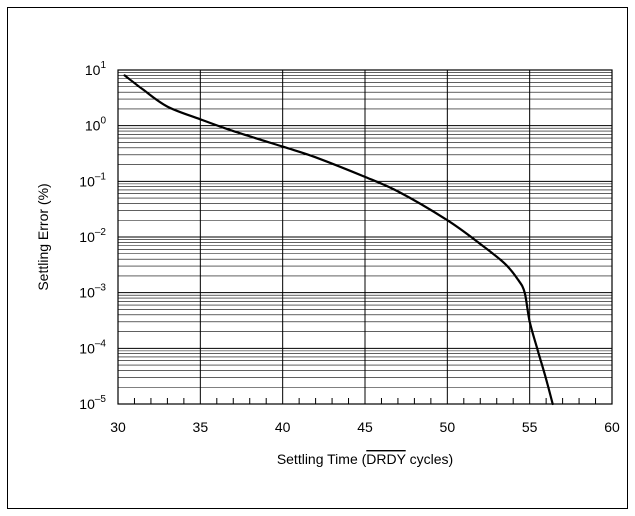 This screenshot has height=516, width=635. What do you see at coordinates (96, 69) in the screenshot?
I see `y-tick-label: 10¹` at bounding box center [96, 69].